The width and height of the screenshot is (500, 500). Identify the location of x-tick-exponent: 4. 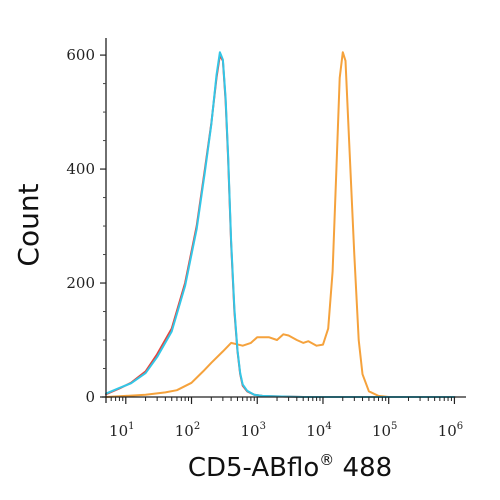
(328, 426).